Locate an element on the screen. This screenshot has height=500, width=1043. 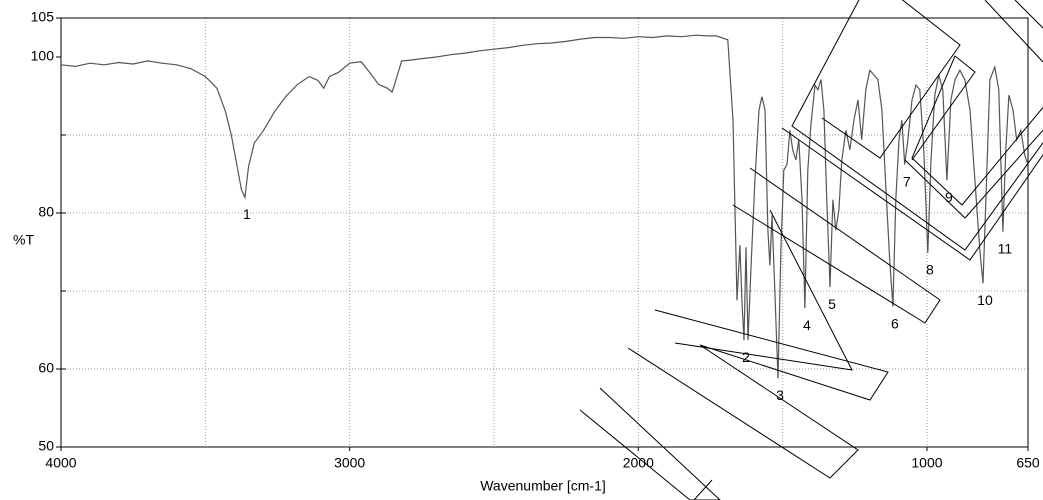
peak-label: 10 is located at coordinates (985, 300).